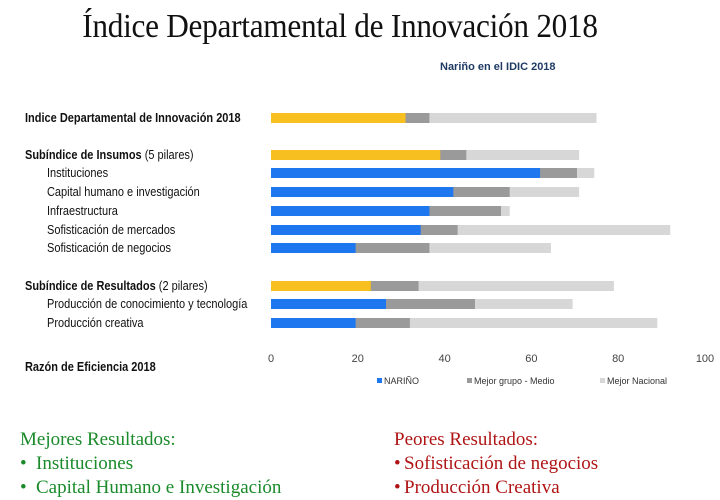  I want to click on best-result-text: Instituciones, so click(85, 463).